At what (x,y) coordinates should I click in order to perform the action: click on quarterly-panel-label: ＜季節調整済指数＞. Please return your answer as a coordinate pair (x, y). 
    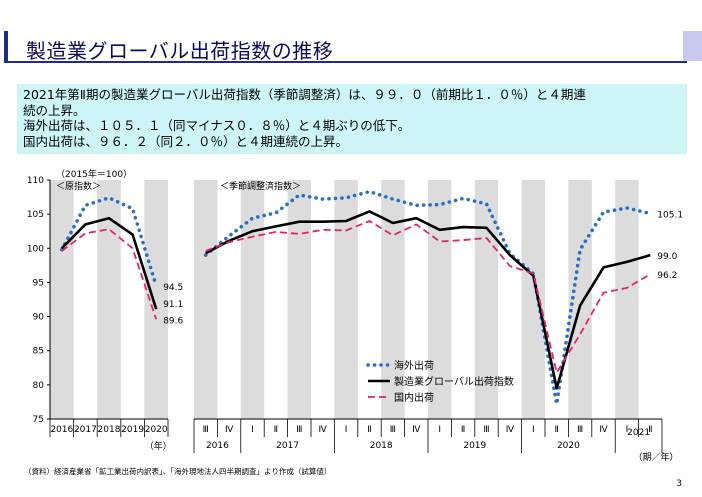
    Looking at the image, I should click on (260, 186).